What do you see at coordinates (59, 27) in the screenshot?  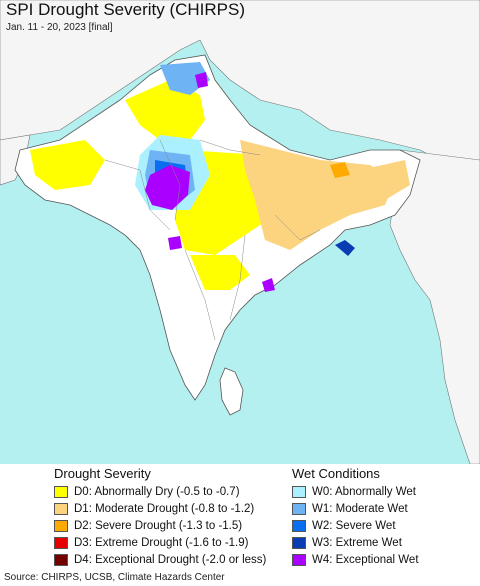 I see `map-subtitle: Jan. 11 - 20, 2023 [final]` at bounding box center [59, 27].